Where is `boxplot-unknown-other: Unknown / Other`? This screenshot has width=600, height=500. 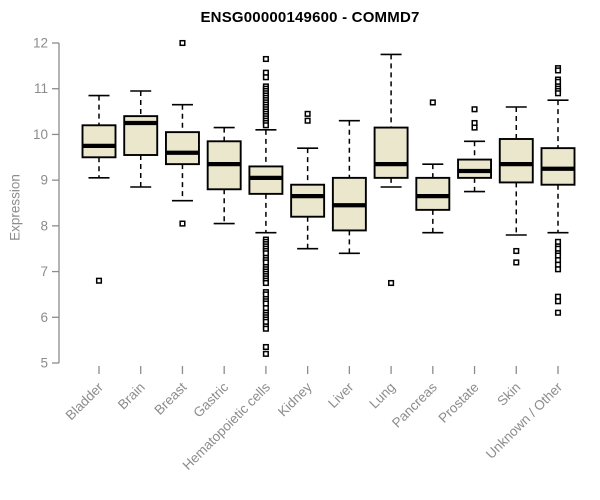 boxplot-unknown-other: Unknown / Other is located at coordinates (529, 263).